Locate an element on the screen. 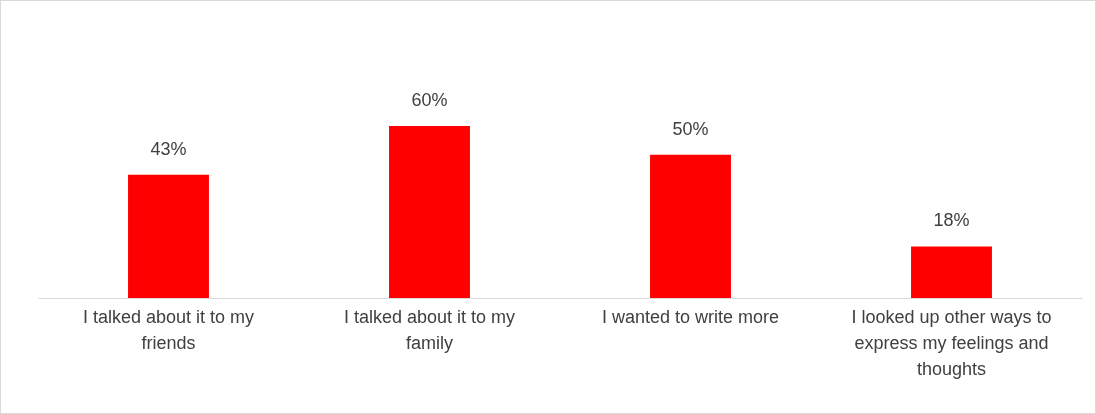 The image size is (1096, 414). data-label: 50% is located at coordinates (690, 128).